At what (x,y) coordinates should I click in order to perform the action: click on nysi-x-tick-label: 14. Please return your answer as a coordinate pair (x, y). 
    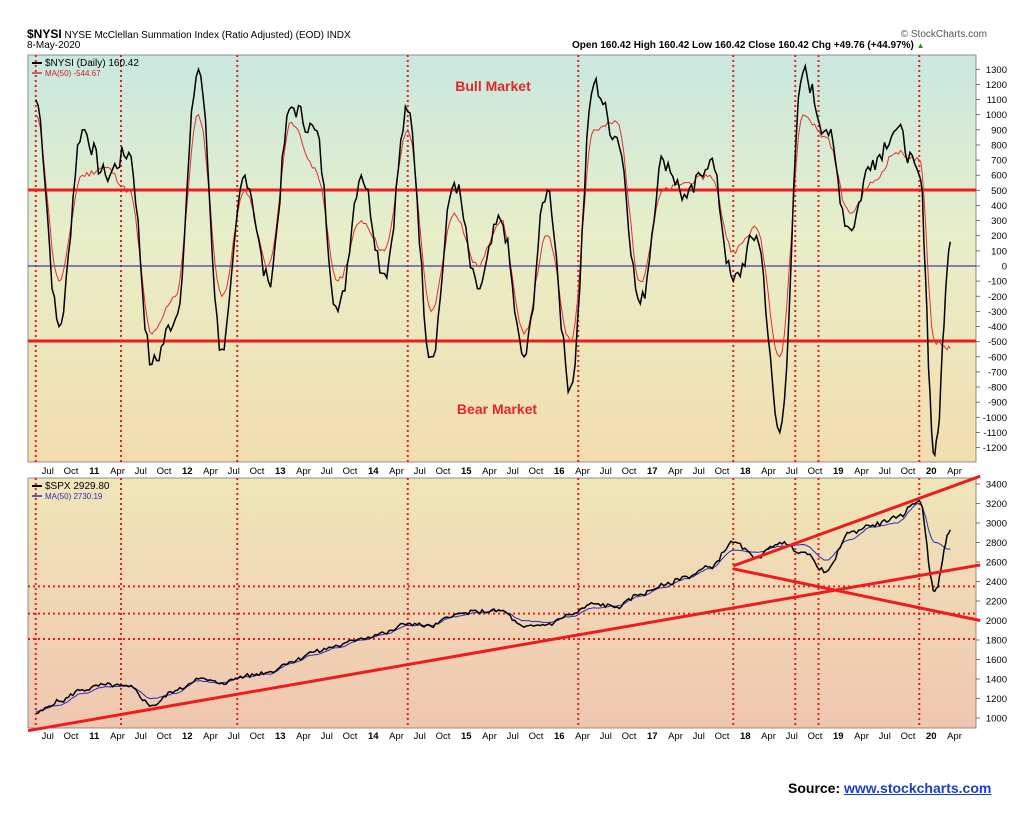
    Looking at the image, I should click on (373, 471).